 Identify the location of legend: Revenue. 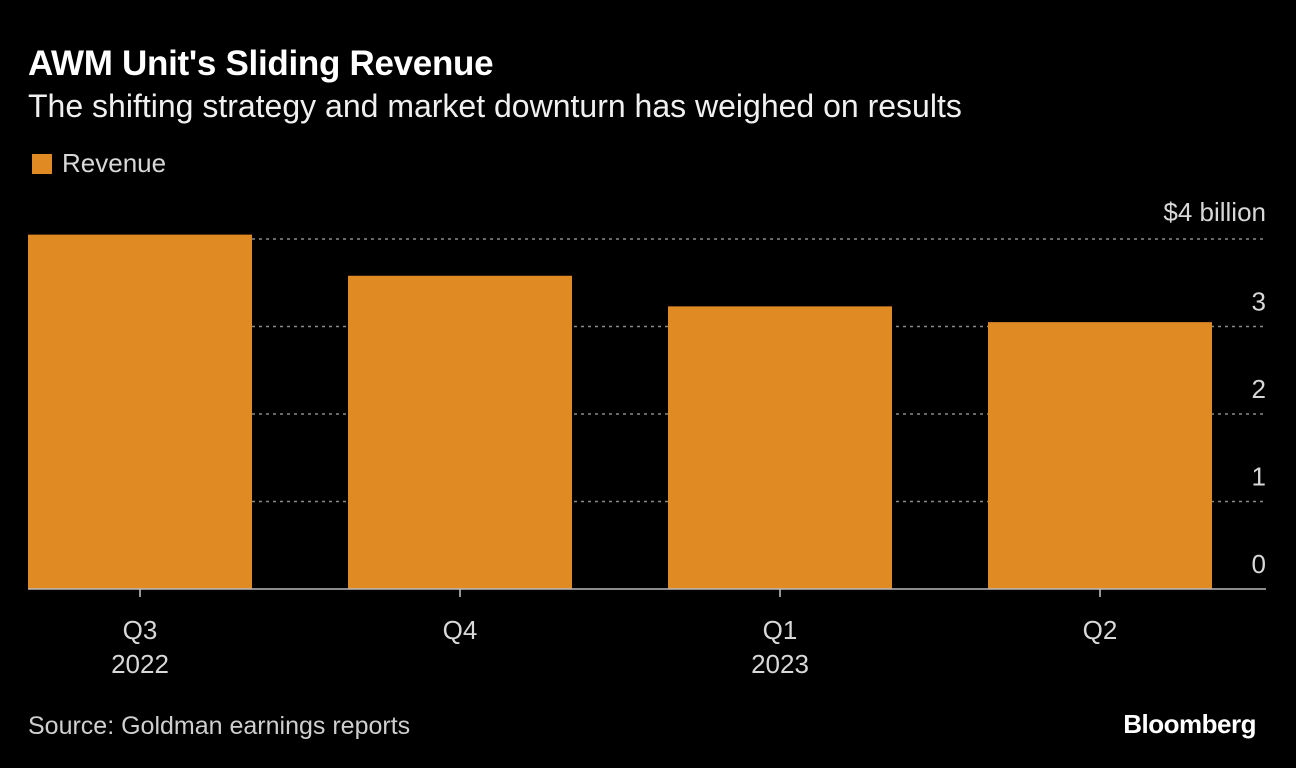
(99, 163).